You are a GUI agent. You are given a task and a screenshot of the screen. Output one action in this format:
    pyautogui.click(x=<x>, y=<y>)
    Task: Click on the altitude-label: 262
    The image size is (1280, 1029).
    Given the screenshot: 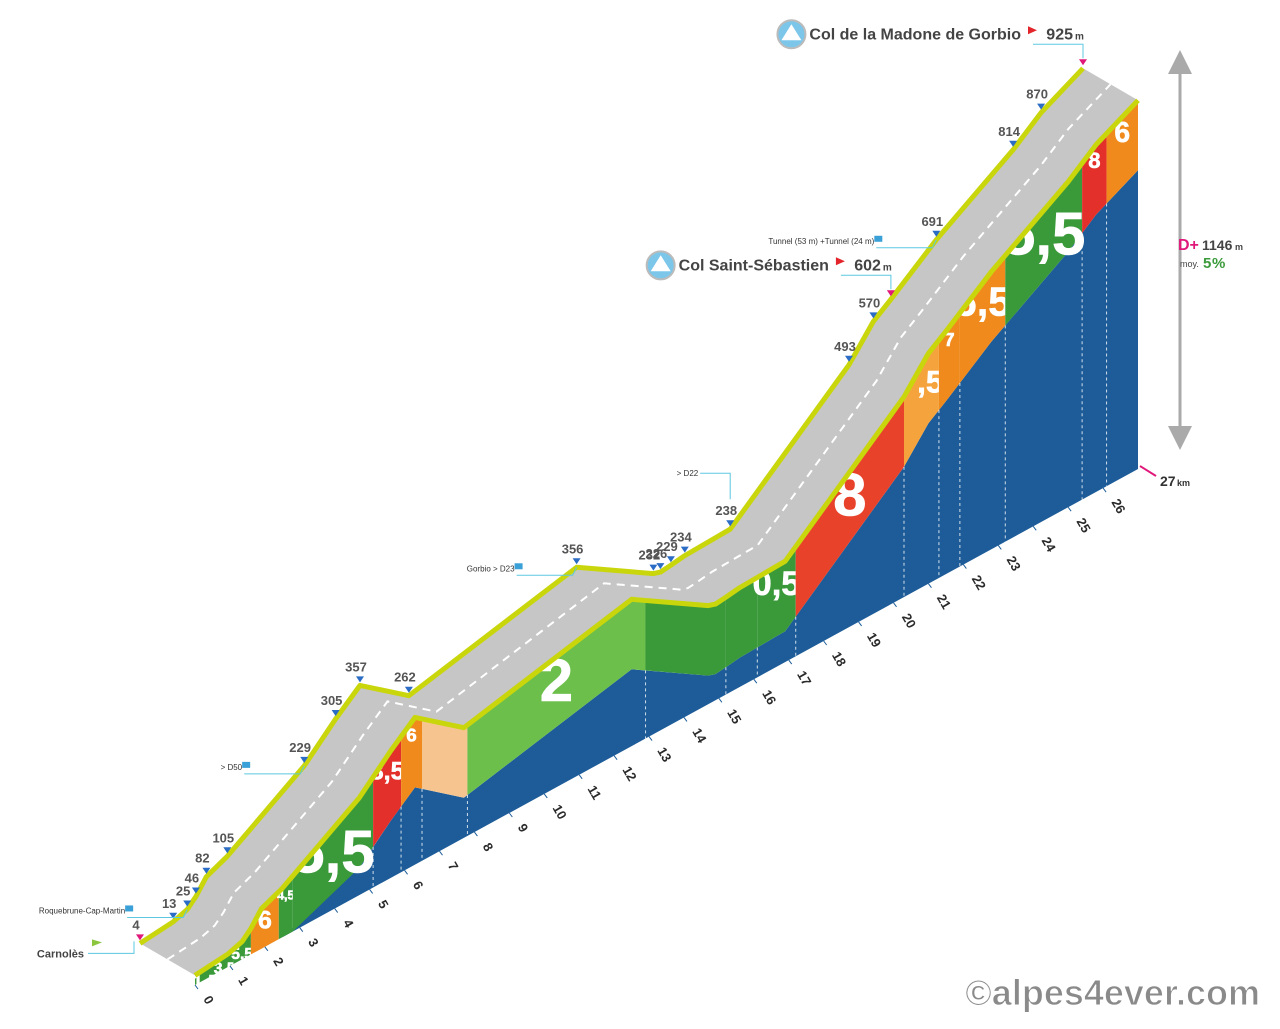 What is the action you would take?
    pyautogui.click(x=405, y=677)
    